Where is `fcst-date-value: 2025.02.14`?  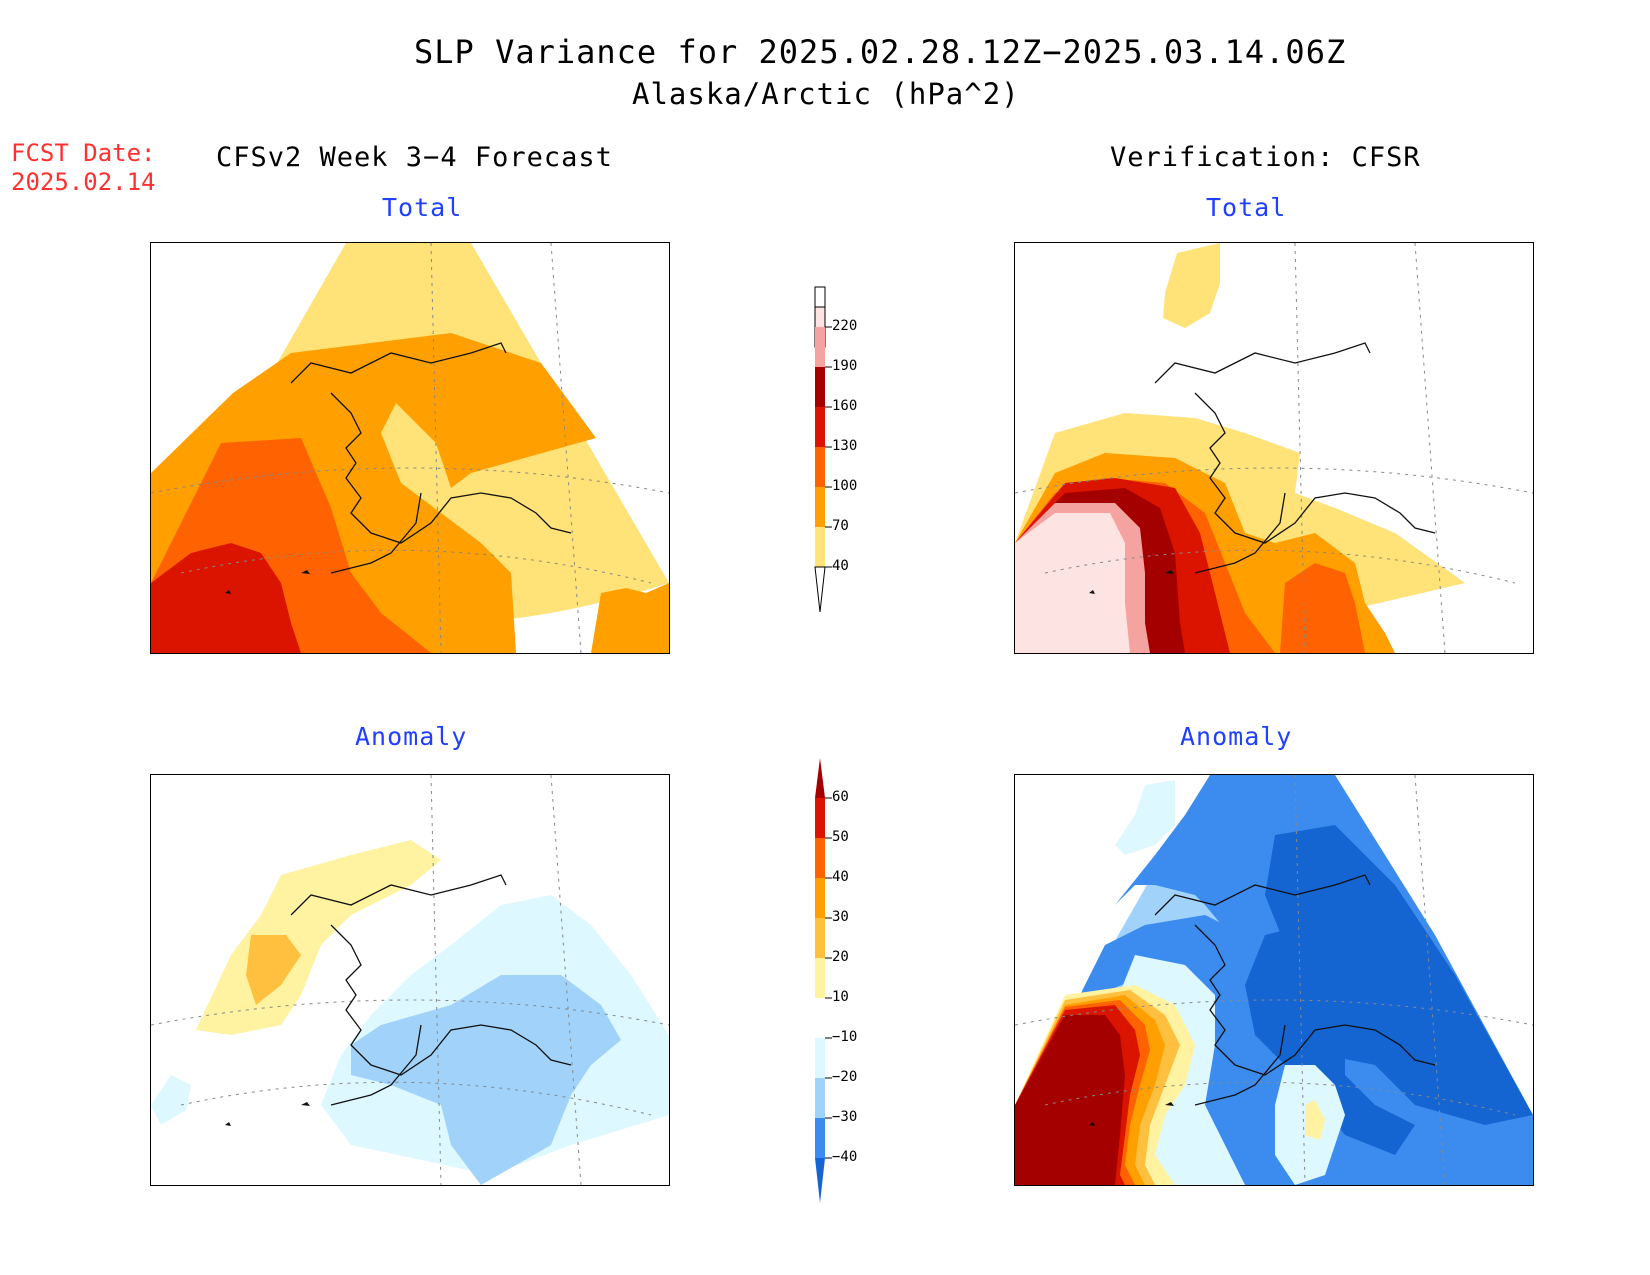 fcst-date-value: 2025.02.14 is located at coordinates (83, 182).